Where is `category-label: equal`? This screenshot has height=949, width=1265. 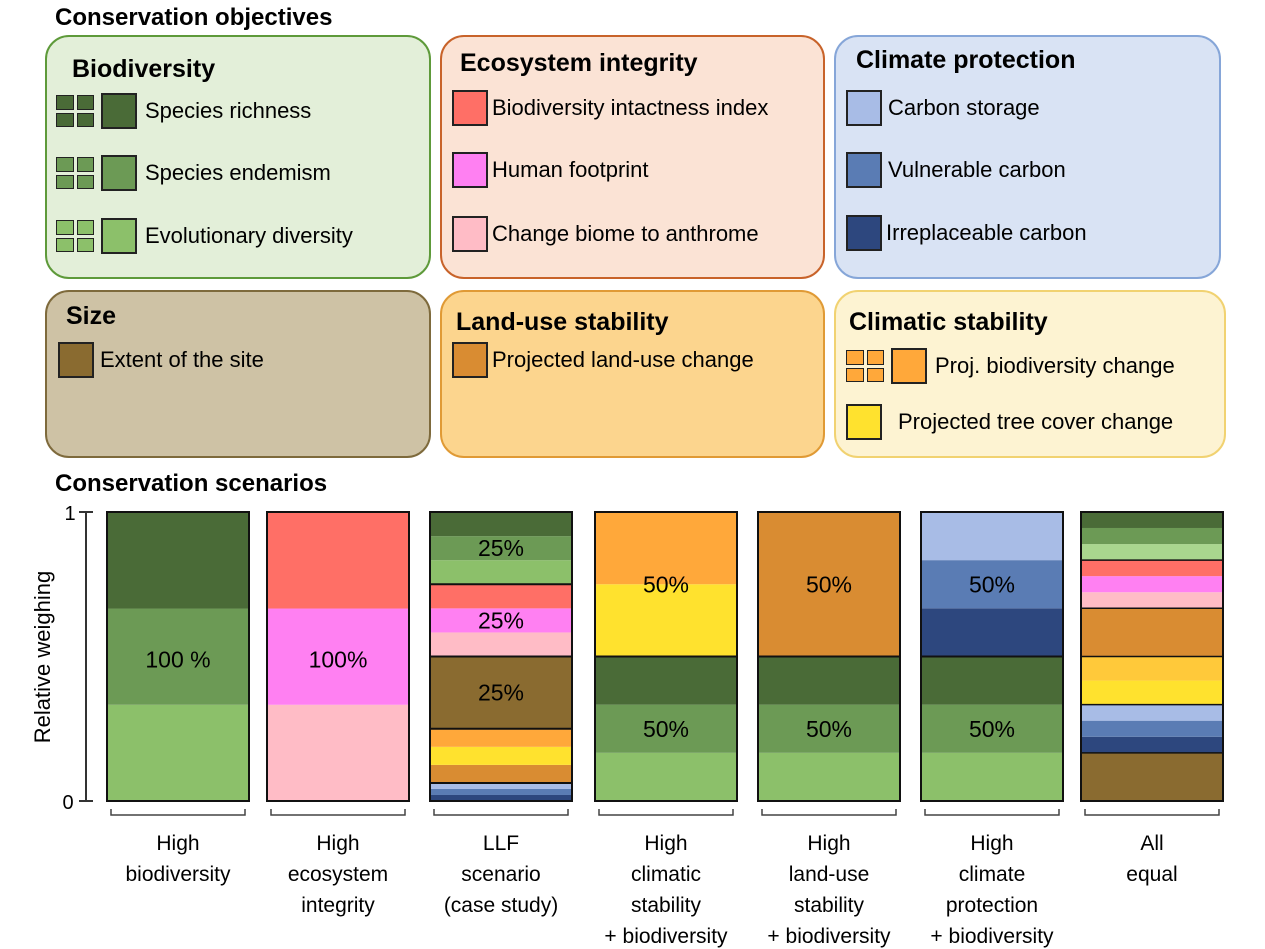
category-label: equal is located at coordinates (1151, 874).